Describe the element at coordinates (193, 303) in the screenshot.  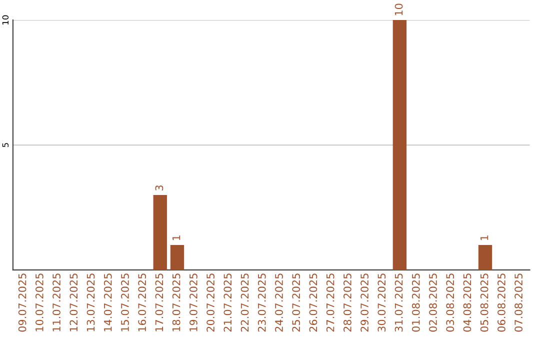
I see `x-tick-label: 19.07.2025` at that location.